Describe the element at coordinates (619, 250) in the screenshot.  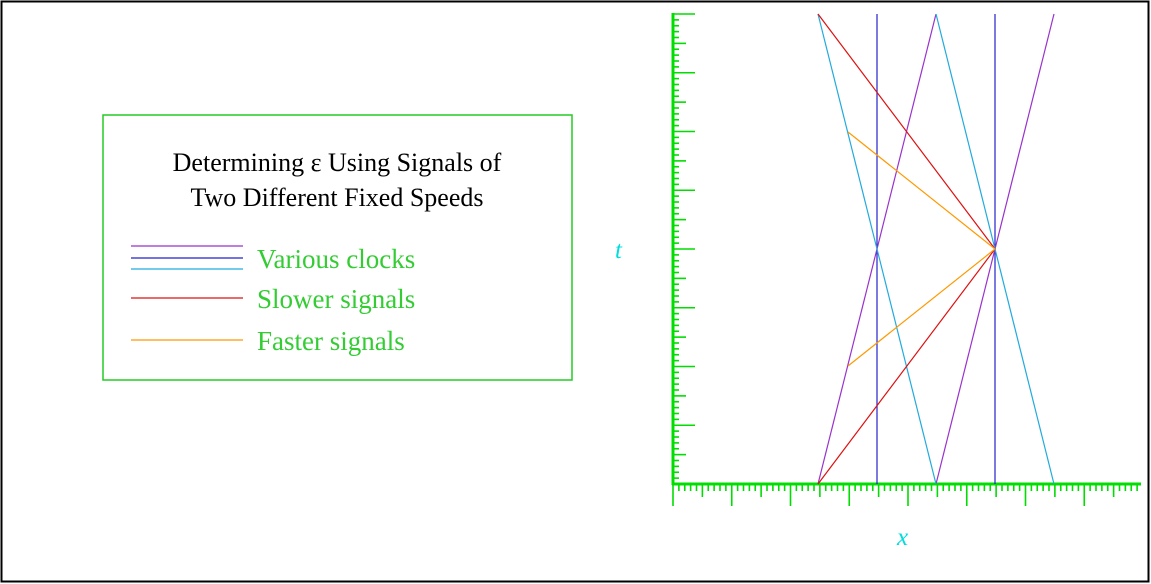
I see `t-axis-label: t` at that location.